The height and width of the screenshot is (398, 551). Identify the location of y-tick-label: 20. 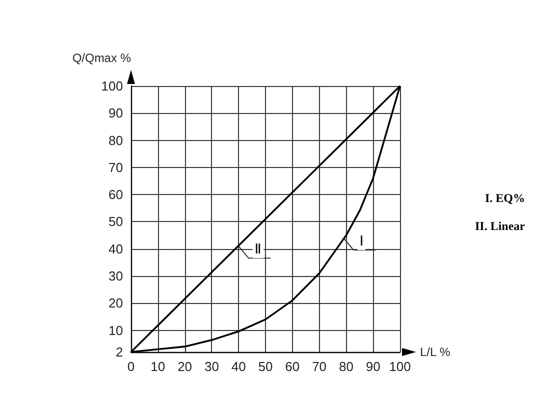
(115, 303).